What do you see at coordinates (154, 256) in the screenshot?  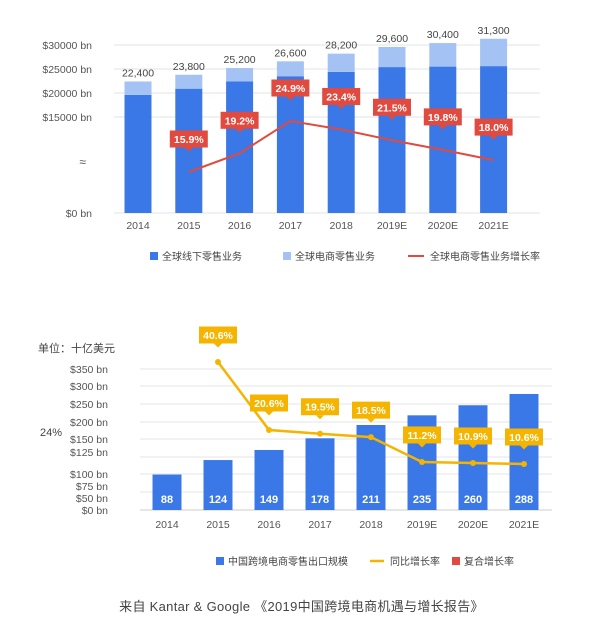 I see `legend-swatch-offline` at bounding box center [154, 256].